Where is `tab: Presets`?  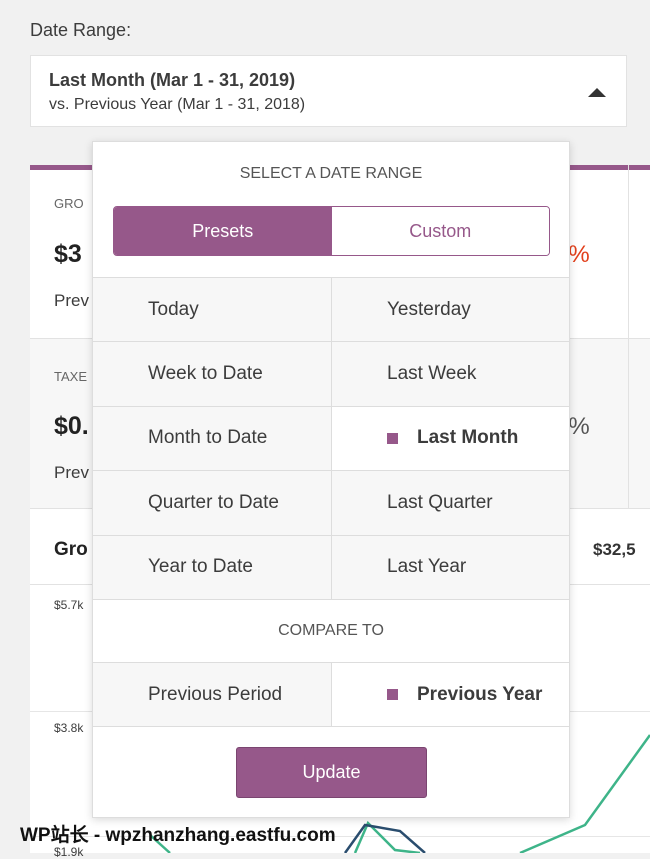
tab: Presets is located at coordinates (223, 231).